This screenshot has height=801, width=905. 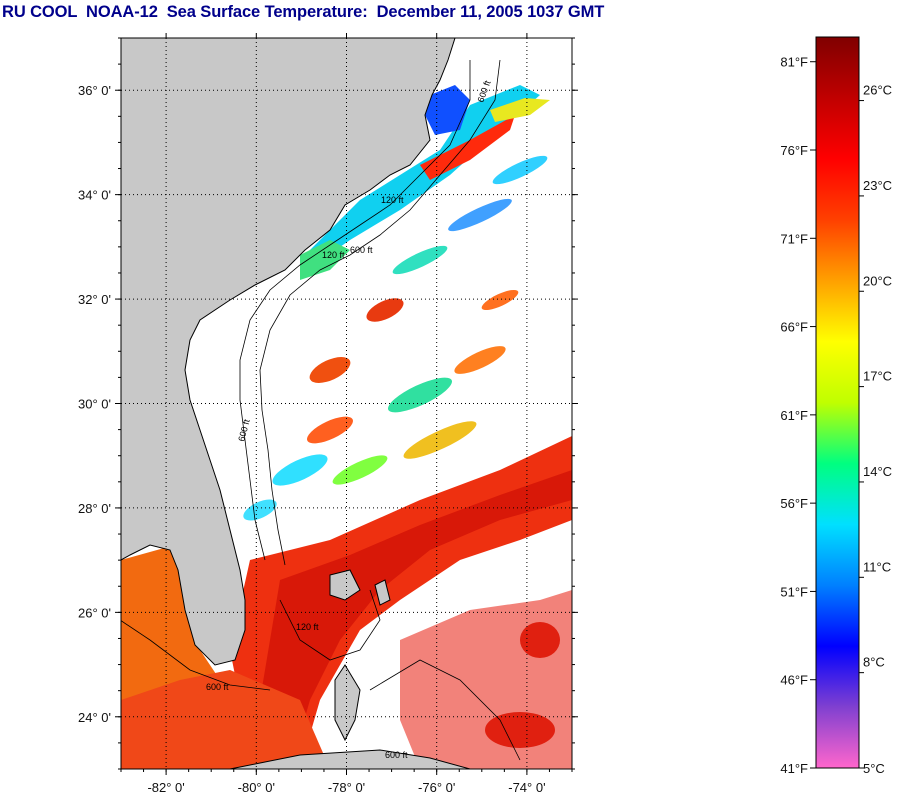 I want to click on lon-label: -76° 0', so click(x=436, y=787).